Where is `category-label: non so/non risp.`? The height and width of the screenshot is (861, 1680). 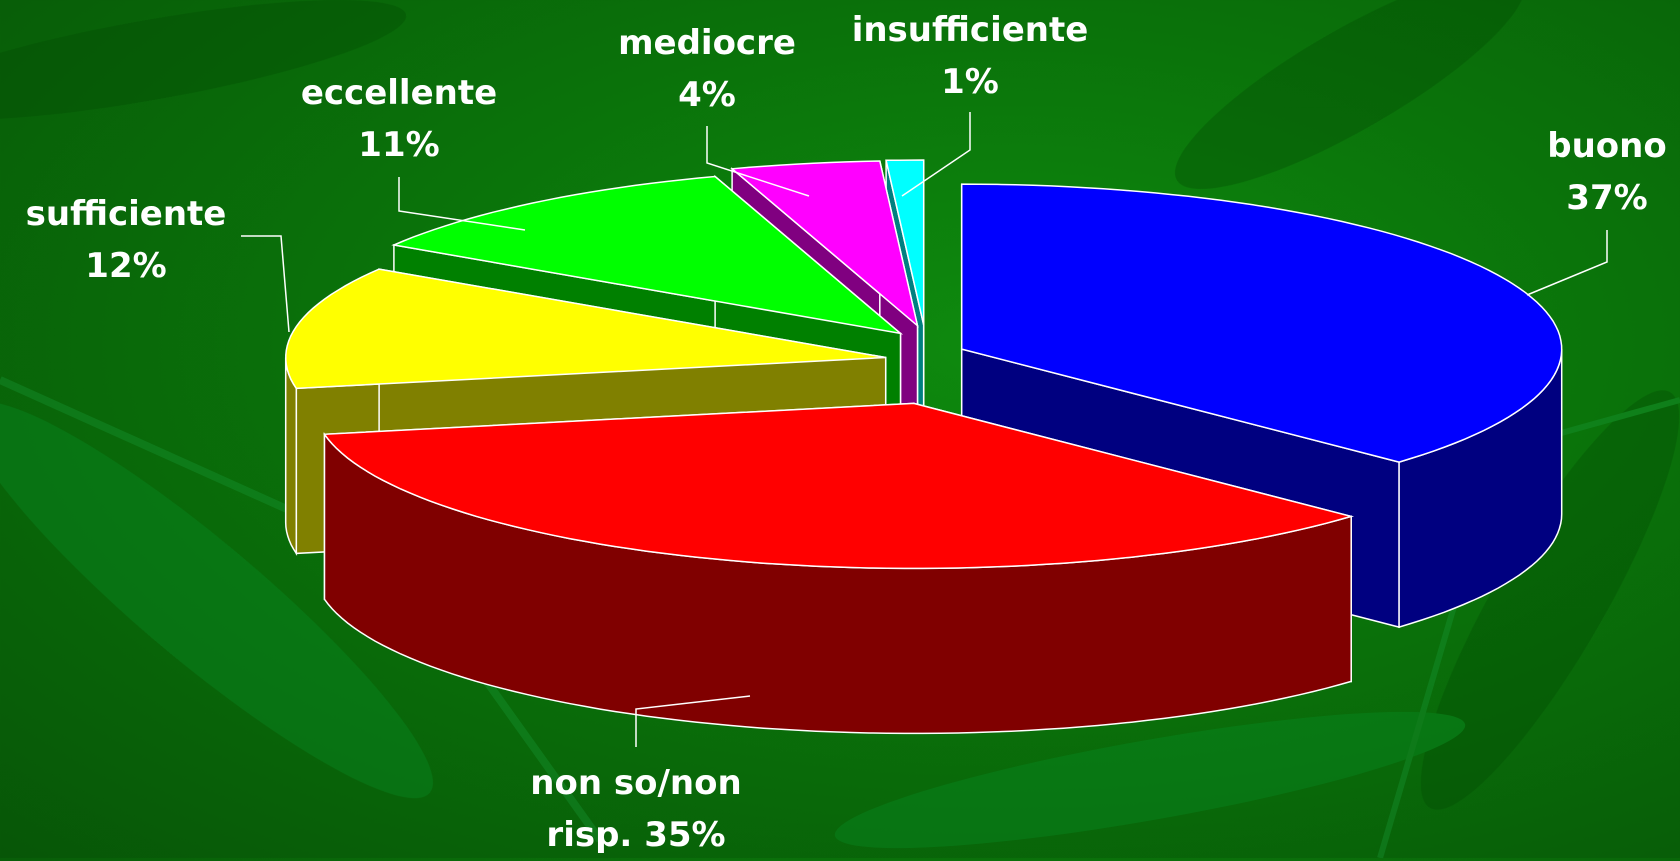
category-label: non so/non risp. is located at coordinates (636, 809).